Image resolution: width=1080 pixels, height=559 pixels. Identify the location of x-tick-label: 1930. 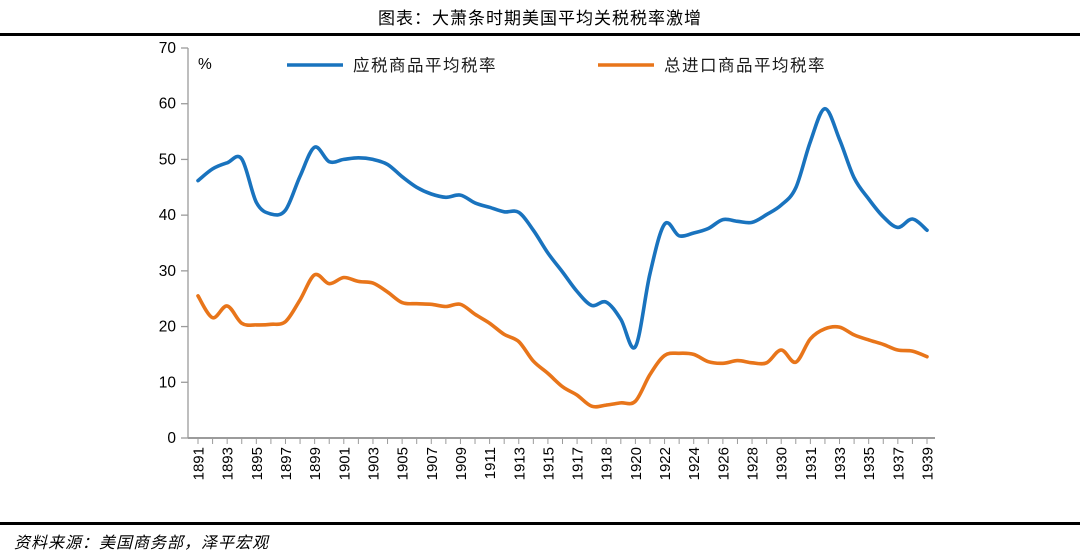
(782, 463).